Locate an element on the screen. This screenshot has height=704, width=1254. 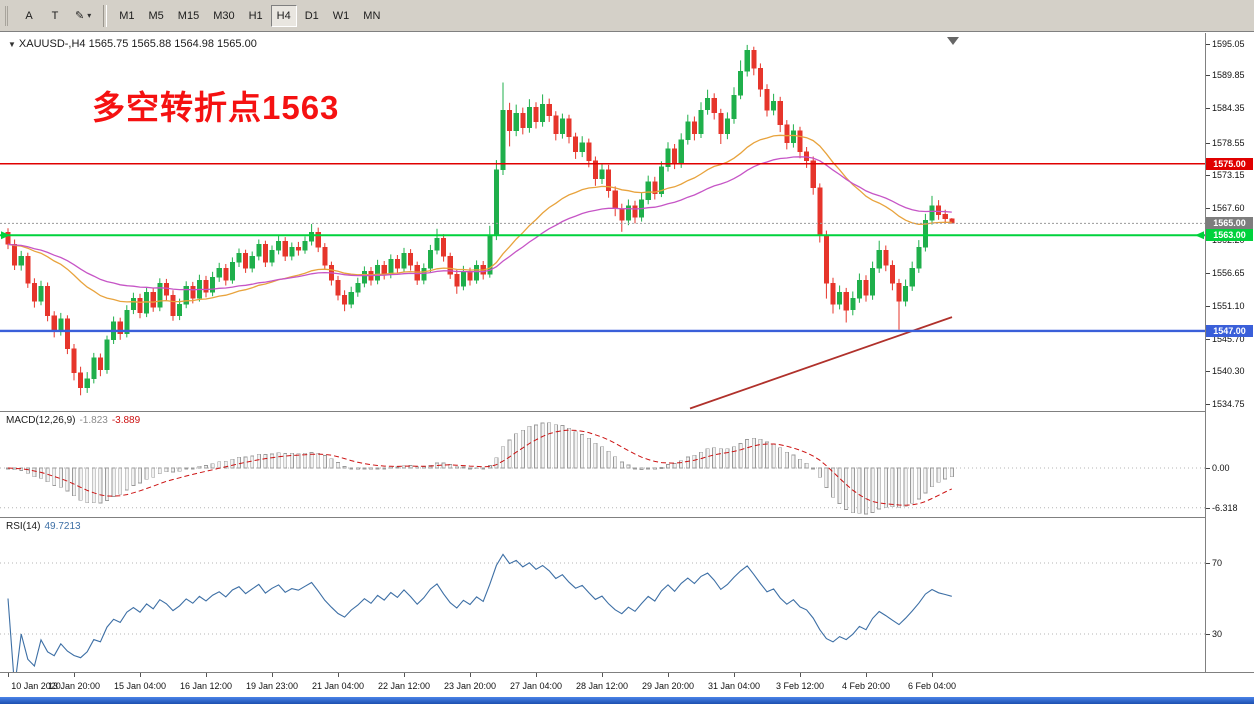
price-badge-154700: 1547.00 is located at coordinates (1229, 330).